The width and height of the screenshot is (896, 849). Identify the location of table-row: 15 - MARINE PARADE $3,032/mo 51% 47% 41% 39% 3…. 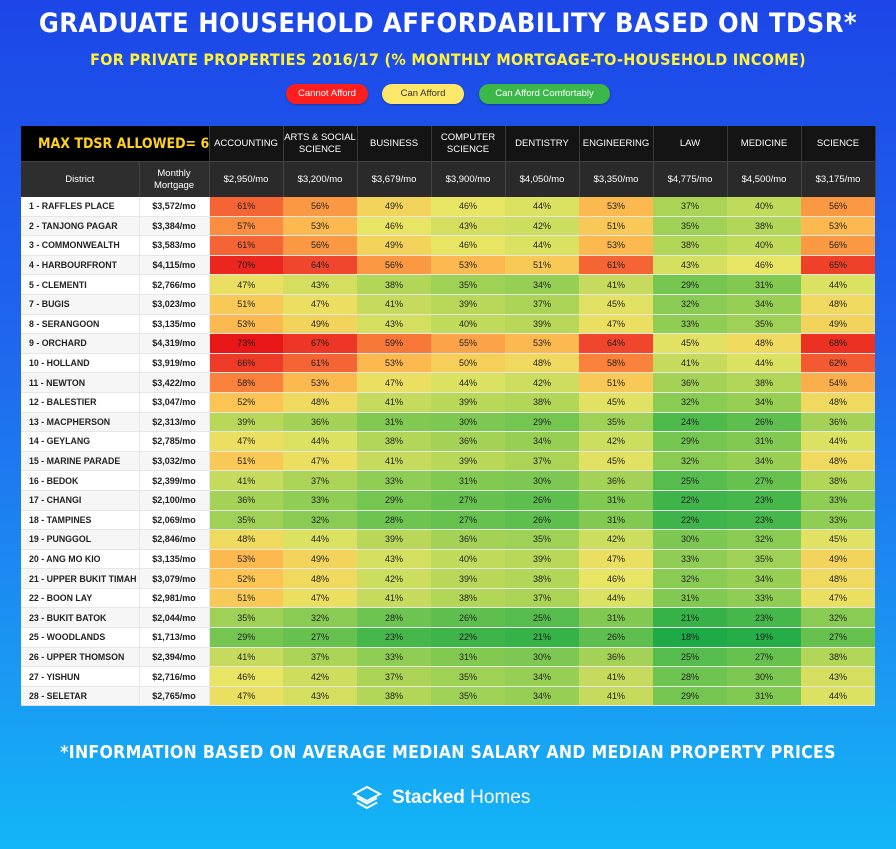
(448, 461).